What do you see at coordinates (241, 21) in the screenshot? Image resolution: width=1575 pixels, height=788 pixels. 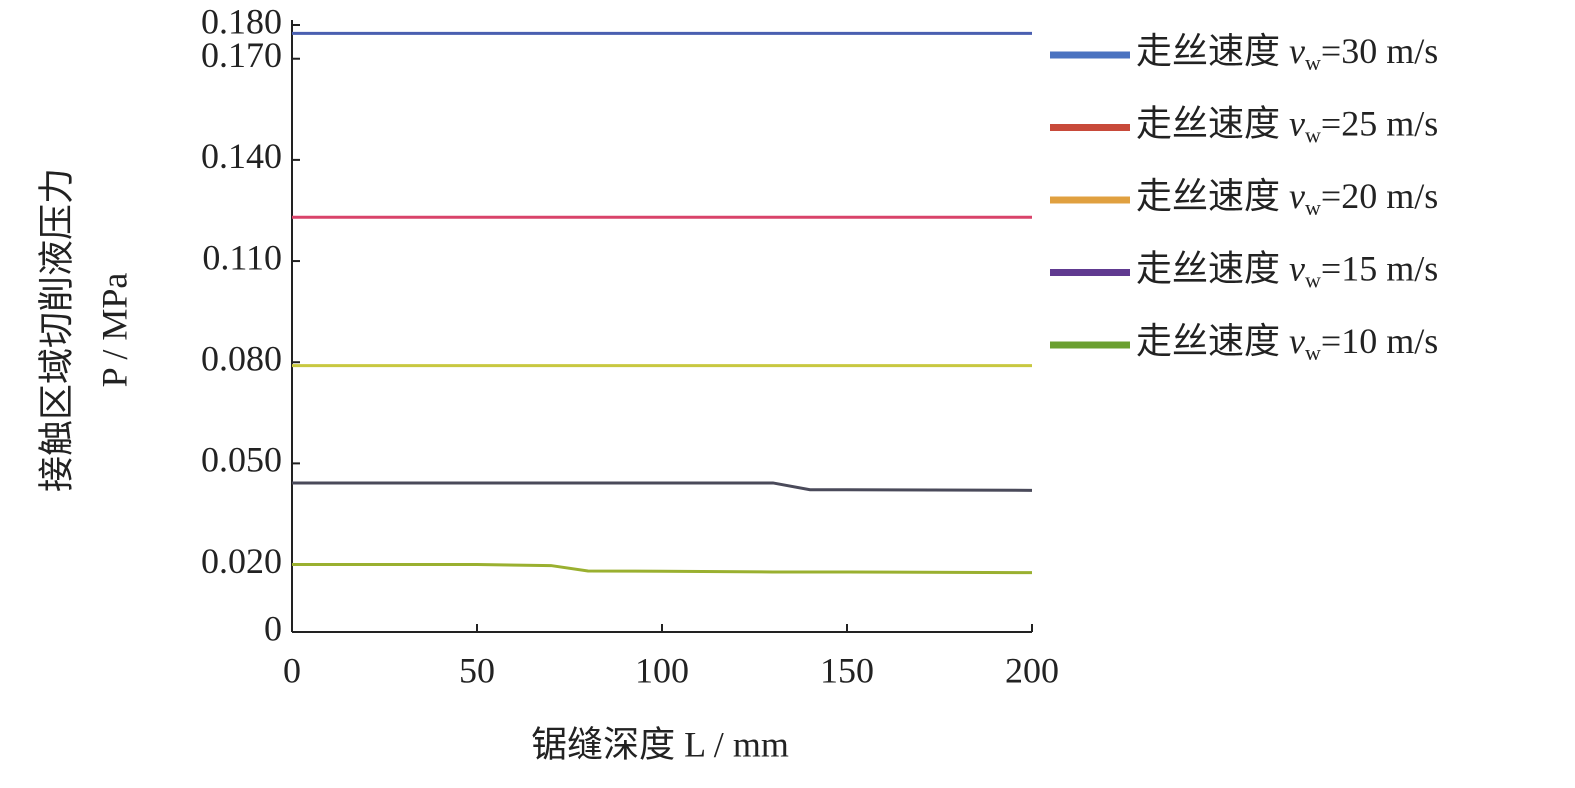 I see `y-tick-label: 0.180` at bounding box center [241, 21].